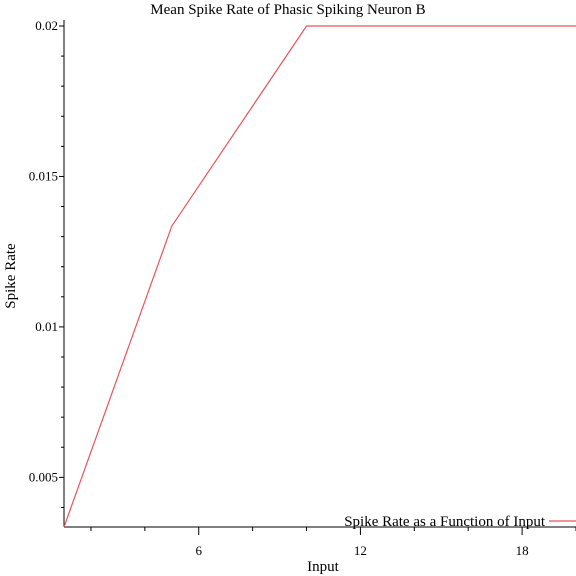 The height and width of the screenshot is (576, 576). Describe the element at coordinates (333, 542) in the screenshot. I see `x-axis-ticks: 6 12 18` at that location.